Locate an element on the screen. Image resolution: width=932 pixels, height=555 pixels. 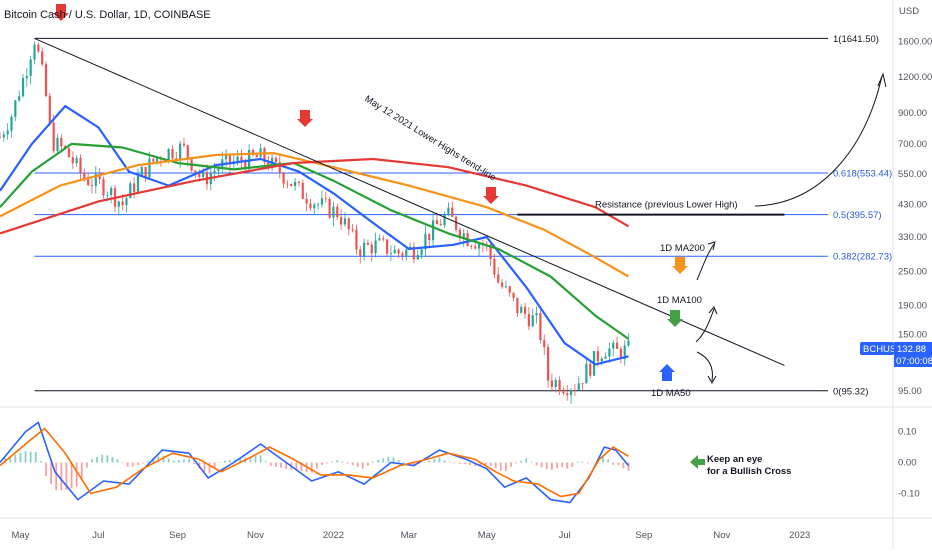
price-tick-label: 250.00 is located at coordinates (912, 271).